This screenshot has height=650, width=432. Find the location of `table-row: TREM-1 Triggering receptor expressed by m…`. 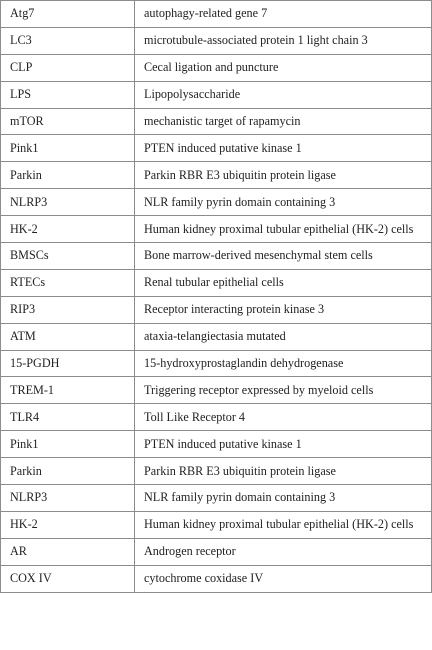

table-row: TREM-1 Triggering receptor expressed by m… is located at coordinates (216, 390).